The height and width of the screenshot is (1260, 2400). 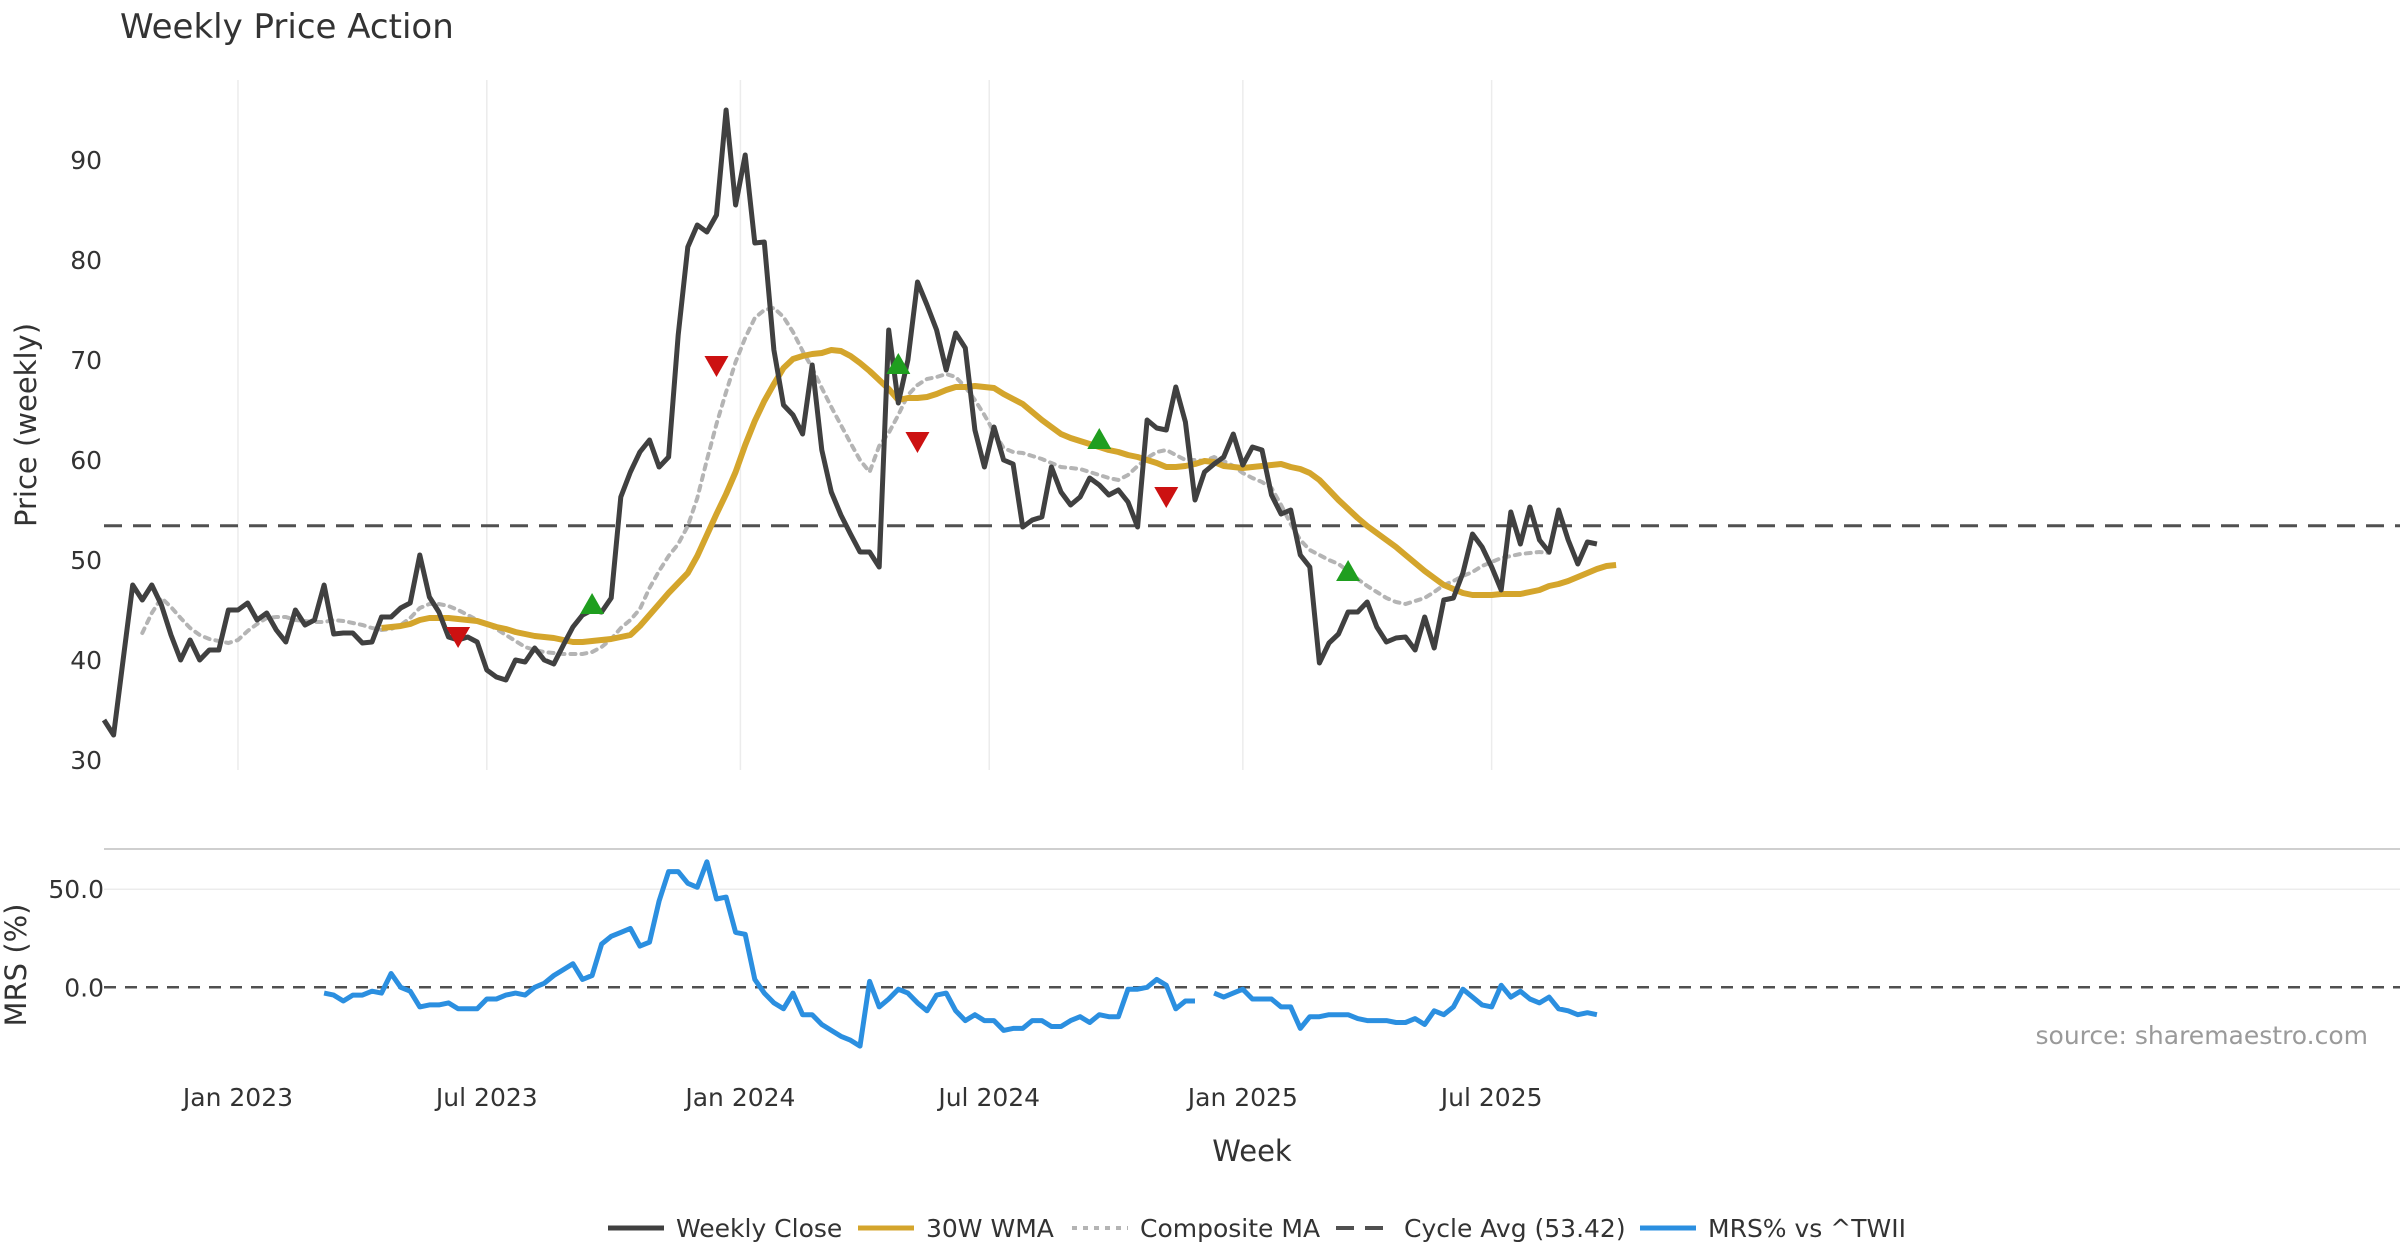 What do you see at coordinates (76, 889) in the screenshot?
I see `mrs-y-tick-1: 50.0` at bounding box center [76, 889].